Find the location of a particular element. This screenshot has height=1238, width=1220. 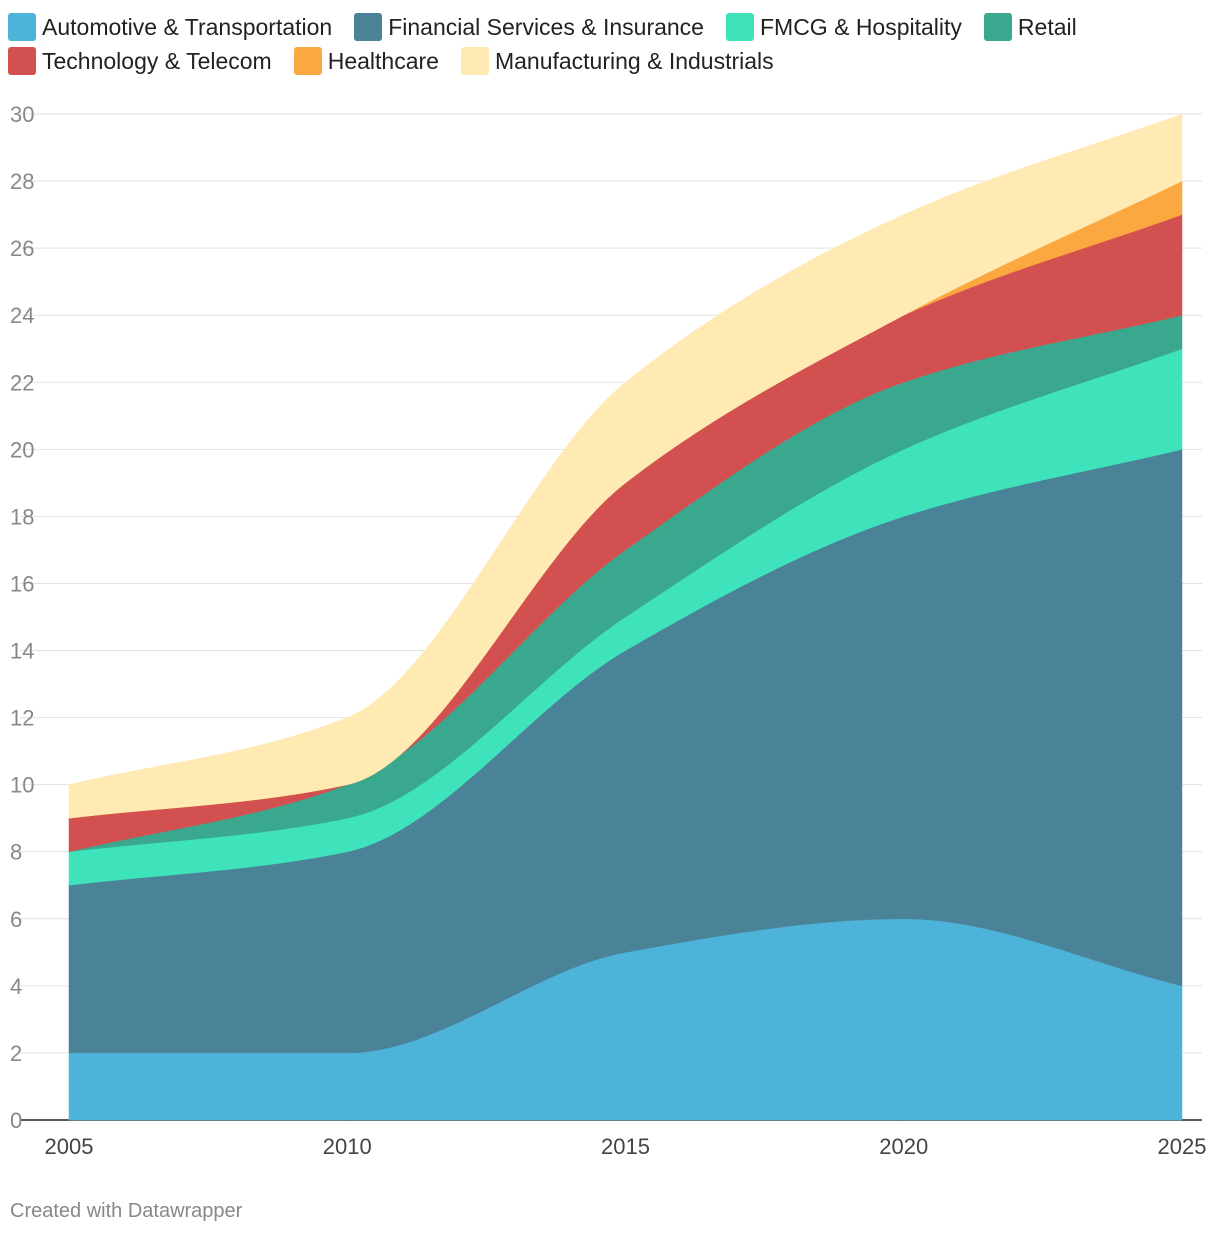

y-tick-label: 8 is located at coordinates (16, 852).